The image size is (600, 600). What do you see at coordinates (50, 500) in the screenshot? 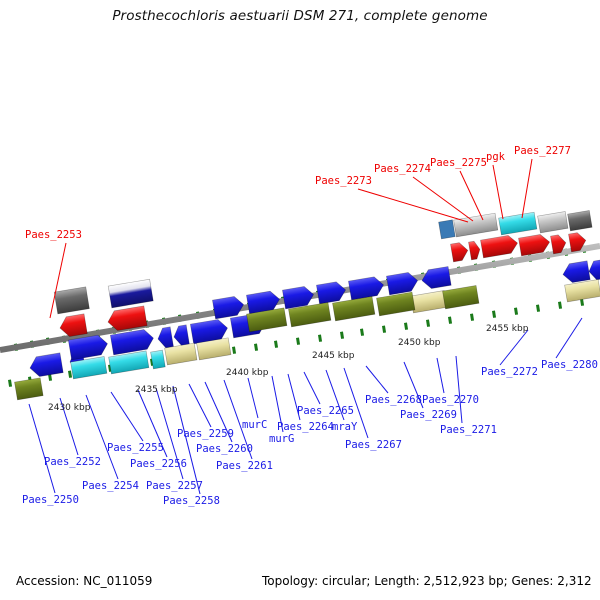
I see `gene-label: Paes_2250` at bounding box center [50, 500].